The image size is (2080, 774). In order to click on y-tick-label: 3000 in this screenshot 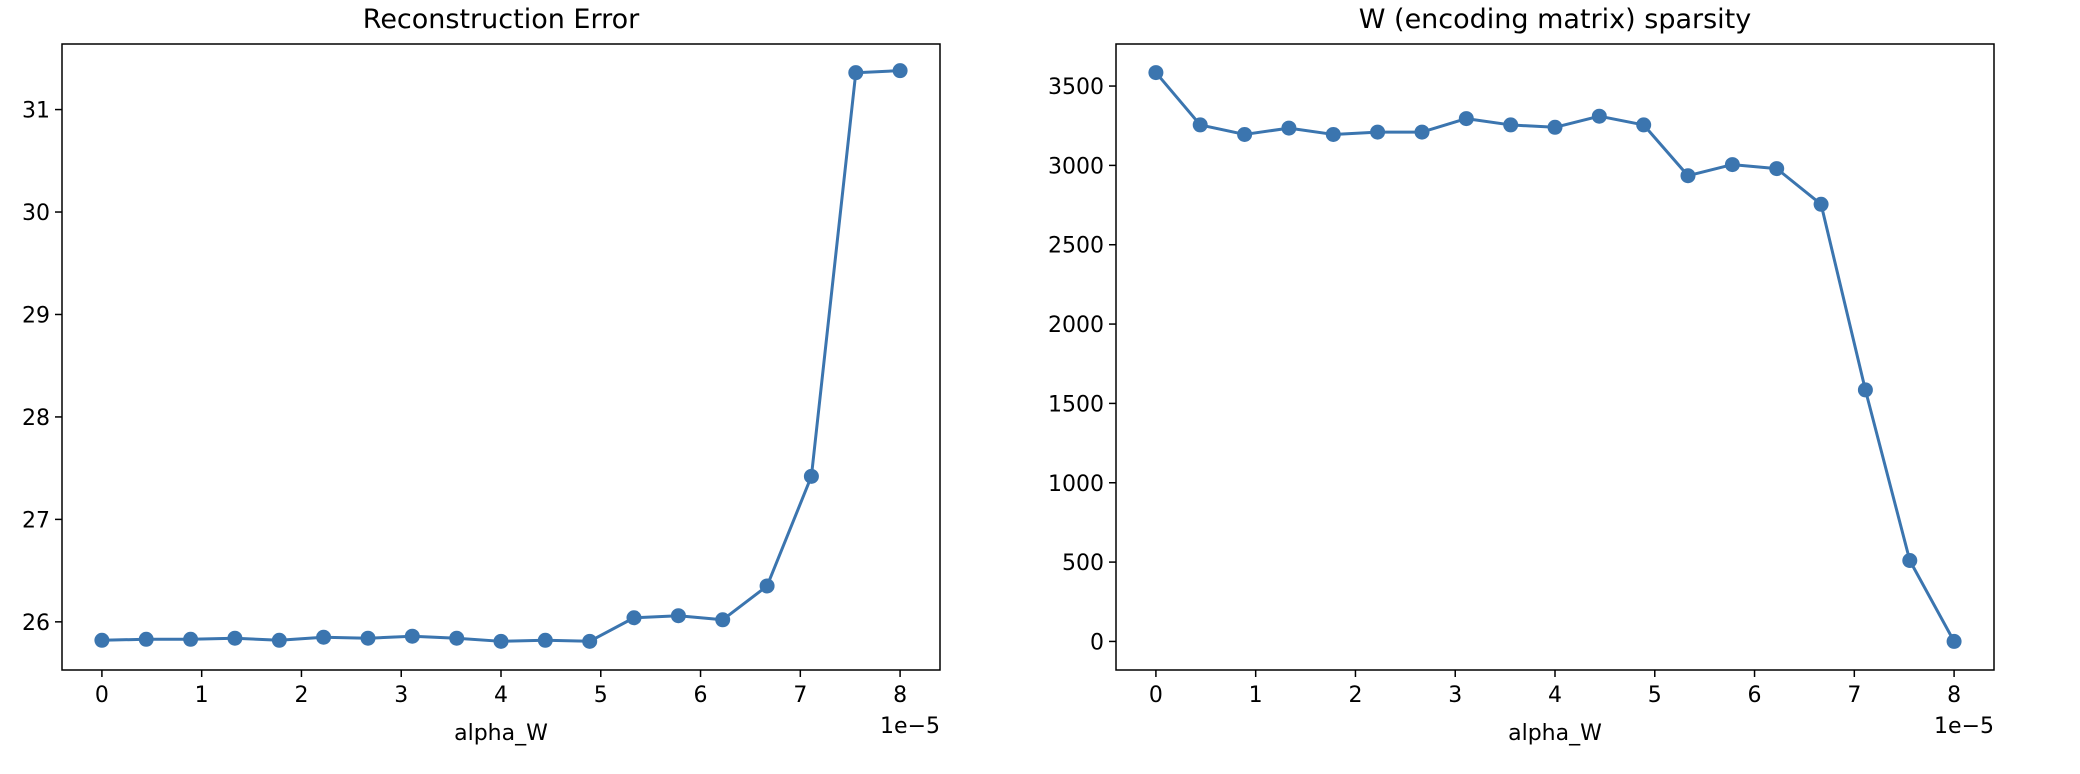, I will do `click(1076, 166)`.